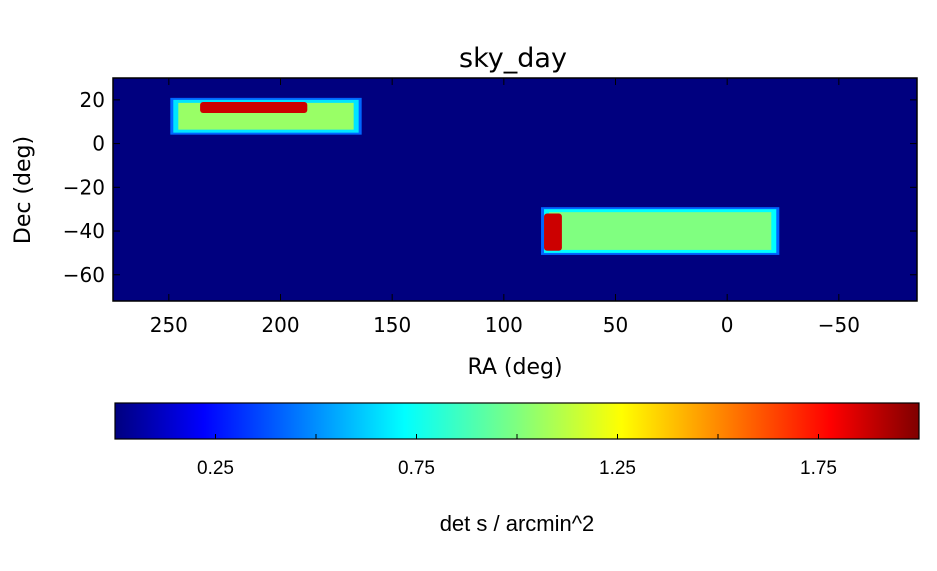 The image size is (937, 571). I want to click on x-tick-label: 250, so click(169, 325).